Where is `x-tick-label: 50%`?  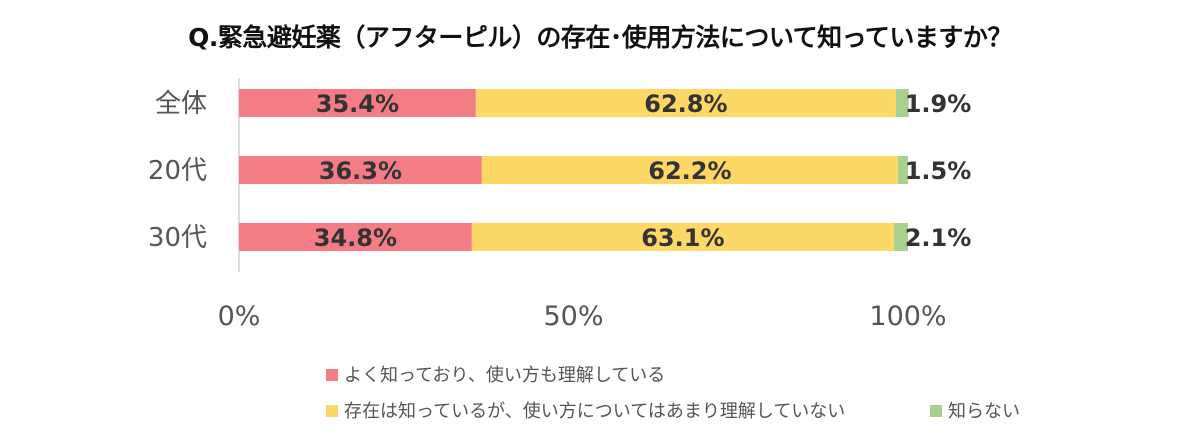 x-tick-label: 50% is located at coordinates (573, 316).